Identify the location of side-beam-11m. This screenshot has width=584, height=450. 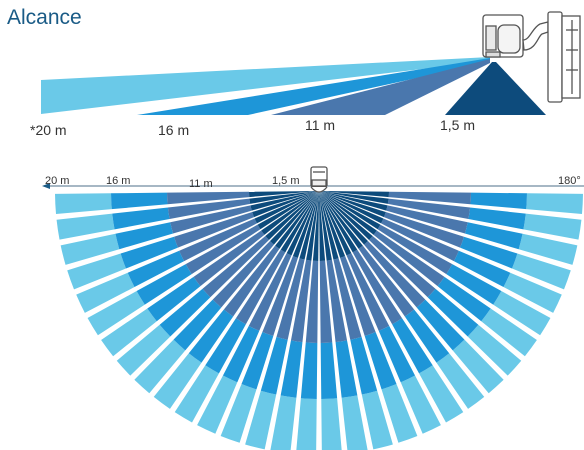
(380, 87).